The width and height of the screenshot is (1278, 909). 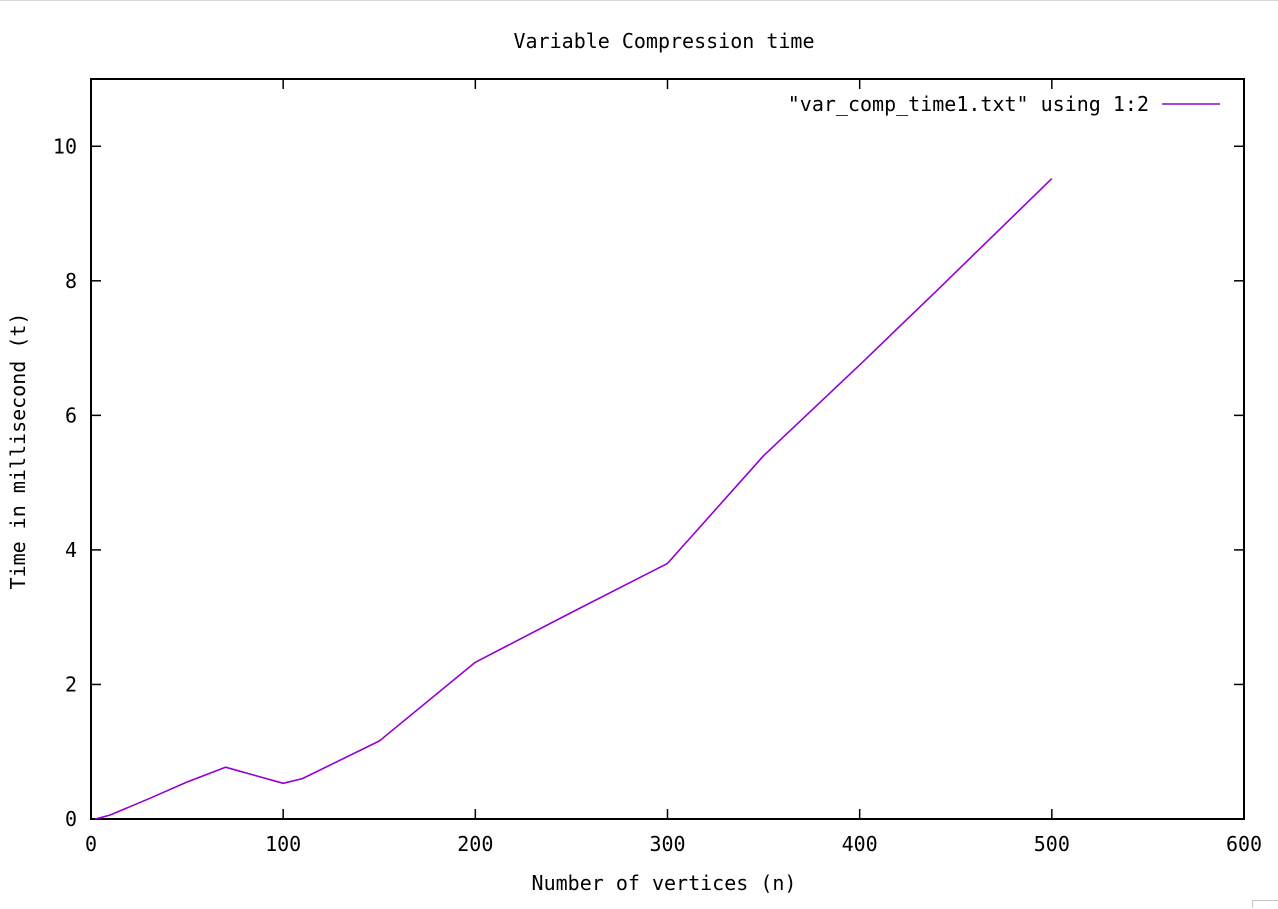 What do you see at coordinates (18, 451) in the screenshot?
I see `y-axis-label: Time in millisecond (t)` at bounding box center [18, 451].